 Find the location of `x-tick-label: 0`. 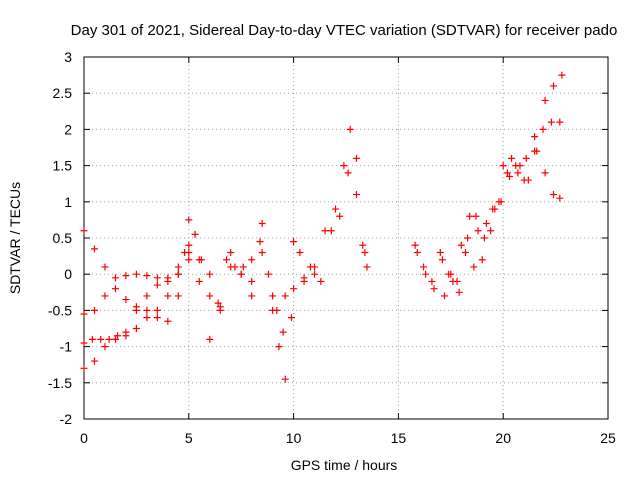

x-tick-label: 0 is located at coordinates (84, 438).